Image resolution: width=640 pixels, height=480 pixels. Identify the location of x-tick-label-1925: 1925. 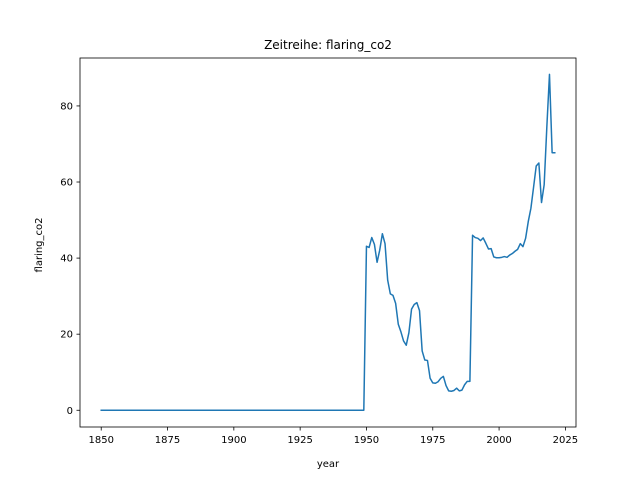
(299, 440).